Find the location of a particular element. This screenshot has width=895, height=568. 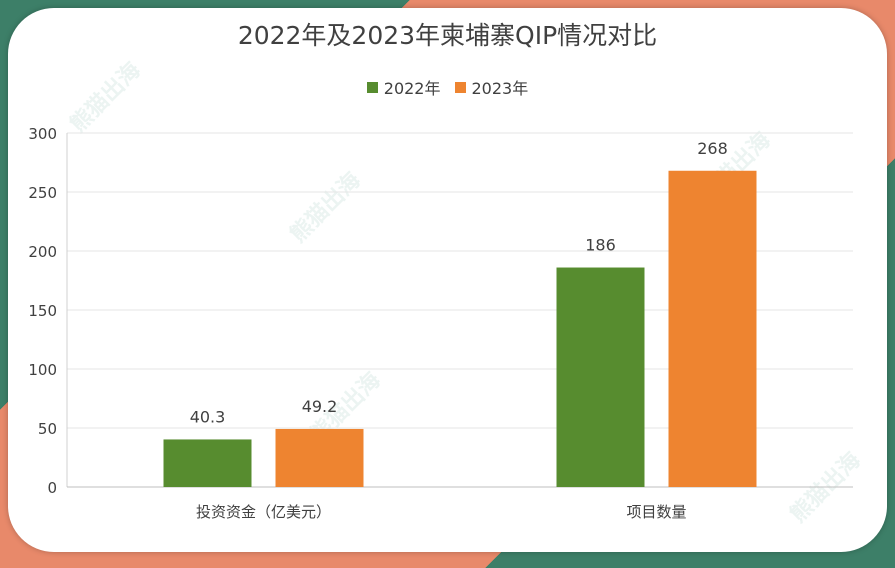

legend-item-2023: 2023年 is located at coordinates (491, 87).